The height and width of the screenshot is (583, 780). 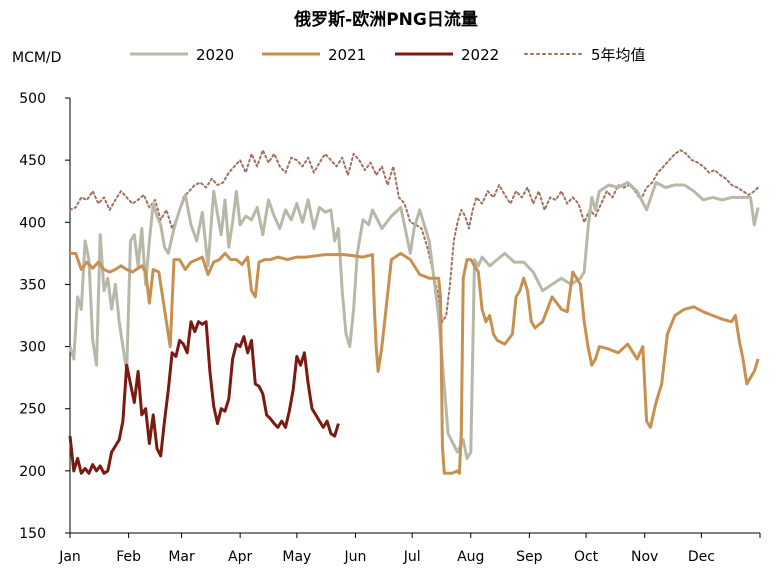 What do you see at coordinates (409, 548) in the screenshot?
I see `x-axis: Jan Feb Mar Apr May Jun Jul Aug Sep Oct Nov Dec` at bounding box center [409, 548].